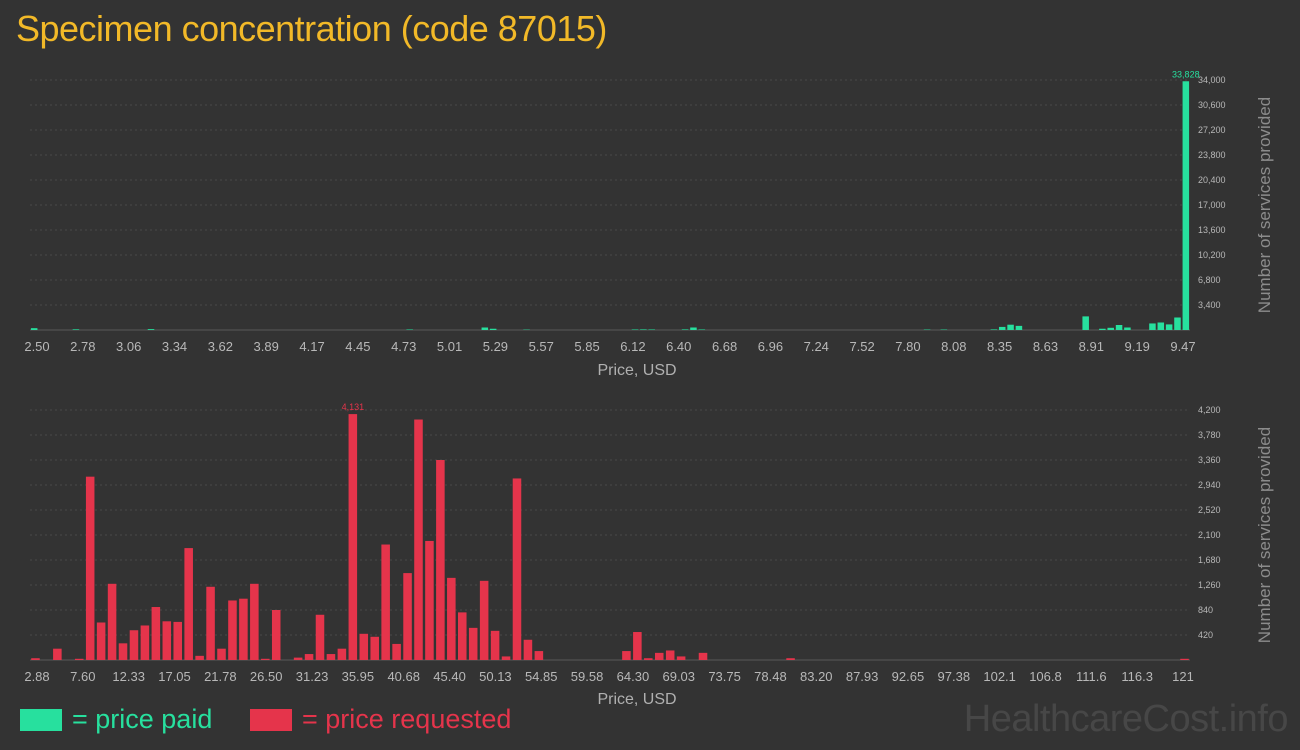 This screenshot has width=1300, height=750. I want to click on x-tick-label: 64.30, so click(633, 676).